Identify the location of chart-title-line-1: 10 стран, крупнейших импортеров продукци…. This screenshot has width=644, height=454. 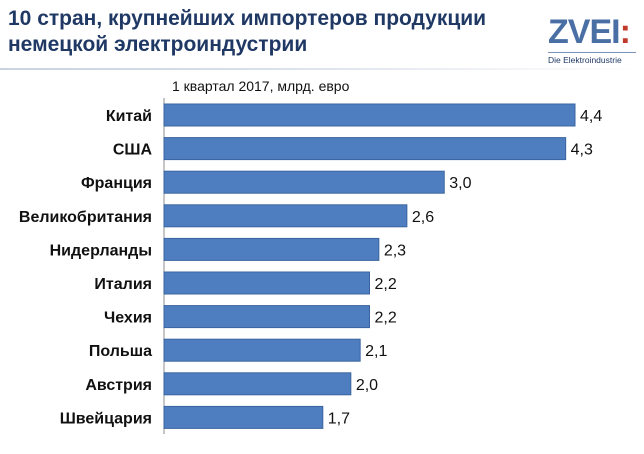
(247, 18).